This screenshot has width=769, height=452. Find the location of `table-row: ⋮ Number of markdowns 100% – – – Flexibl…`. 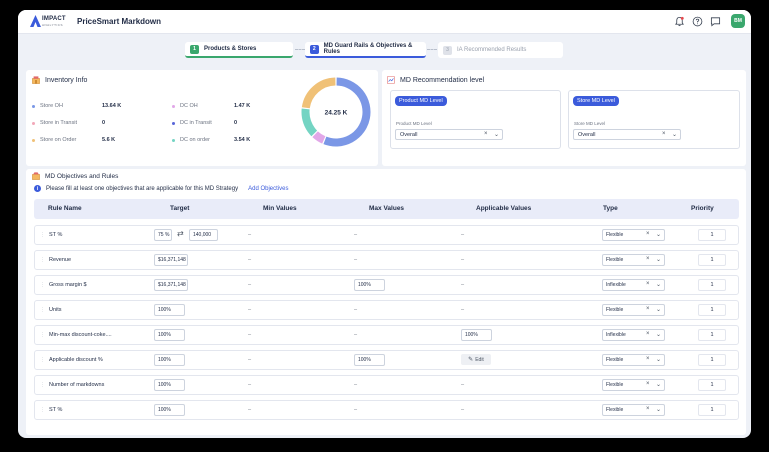

table-row: ⋮ Number of markdowns 100% – – – Flexibl… is located at coordinates (386, 385).